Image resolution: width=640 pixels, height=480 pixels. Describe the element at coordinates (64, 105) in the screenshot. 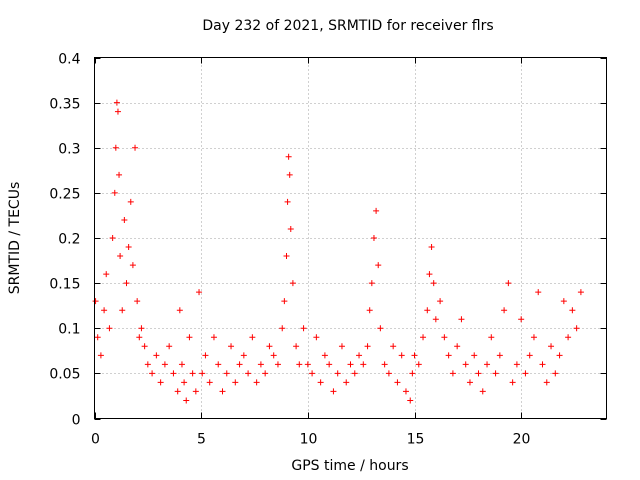

I see `y-tick-label: 0.35` at that location.